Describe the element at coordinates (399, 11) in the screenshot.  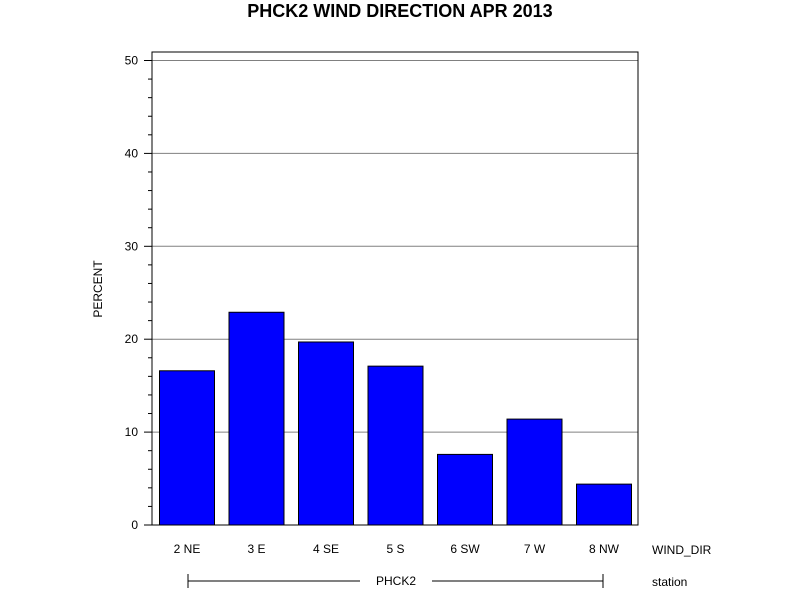
I see `chart-title: PHCK2 WIND DIRECTION APR 2013` at that location.